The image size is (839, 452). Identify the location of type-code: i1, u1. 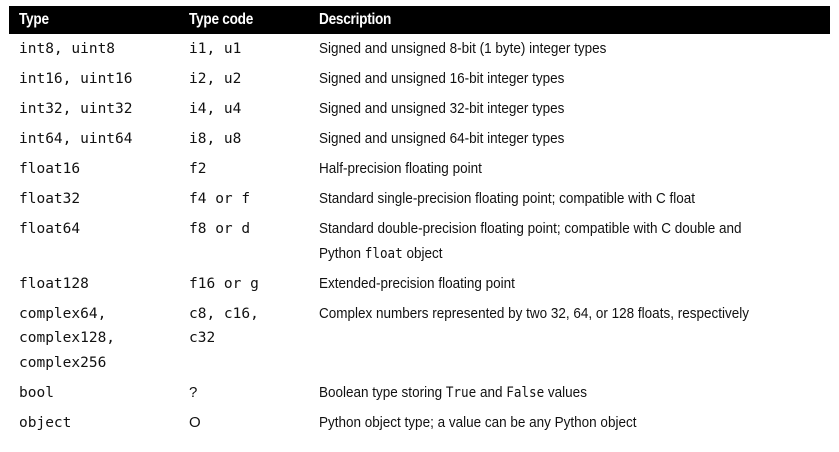
(215, 49).